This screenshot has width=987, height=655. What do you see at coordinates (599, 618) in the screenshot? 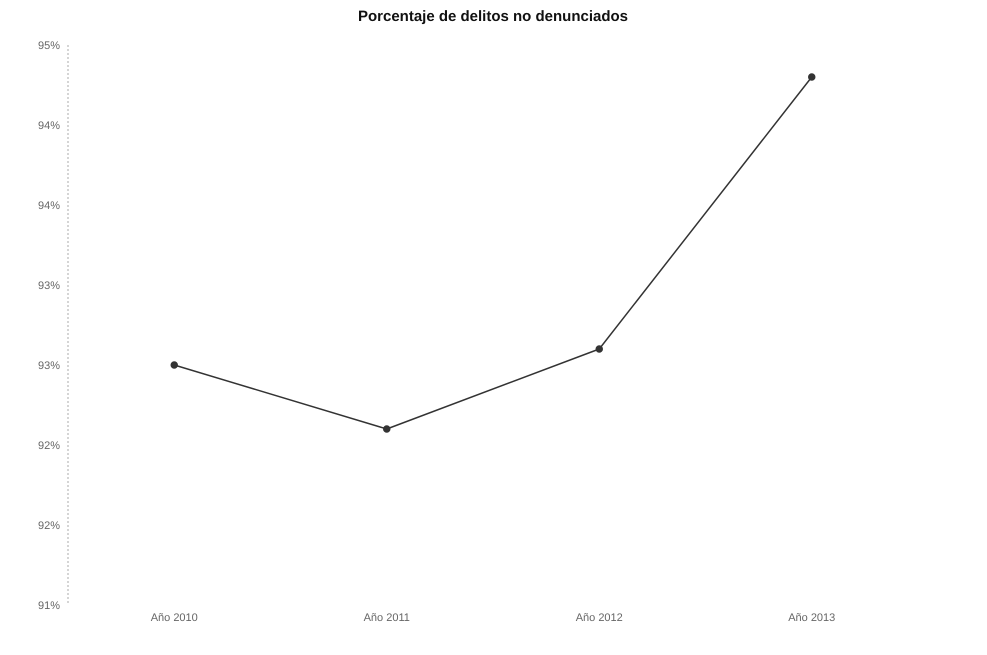
I see `x-tick-label: Año 2012` at bounding box center [599, 618].